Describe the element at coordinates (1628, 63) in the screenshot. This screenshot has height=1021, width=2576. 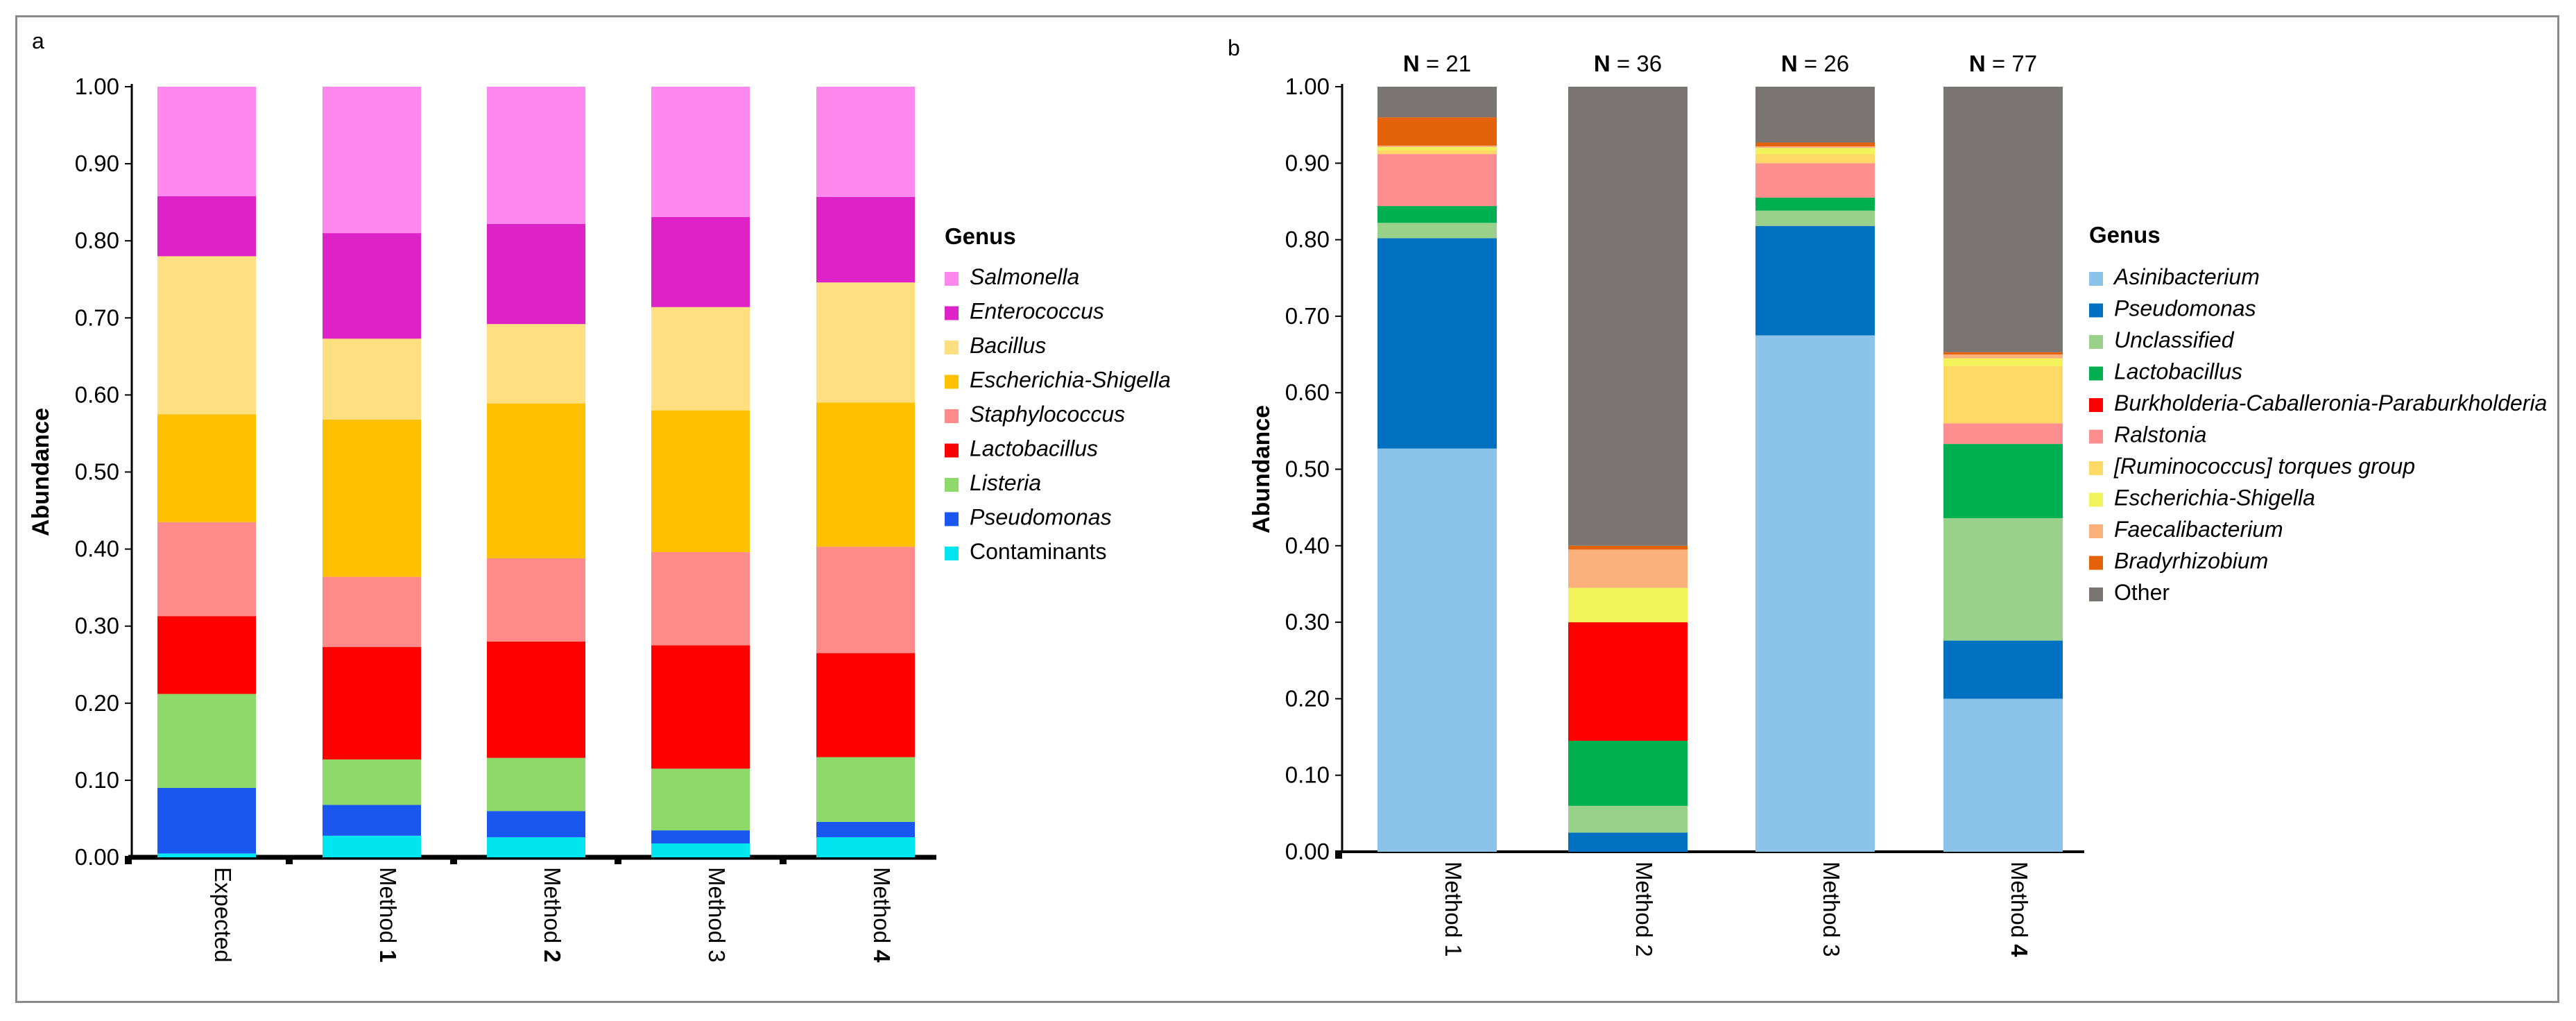
I see `sample-count-label: N = 36` at that location.